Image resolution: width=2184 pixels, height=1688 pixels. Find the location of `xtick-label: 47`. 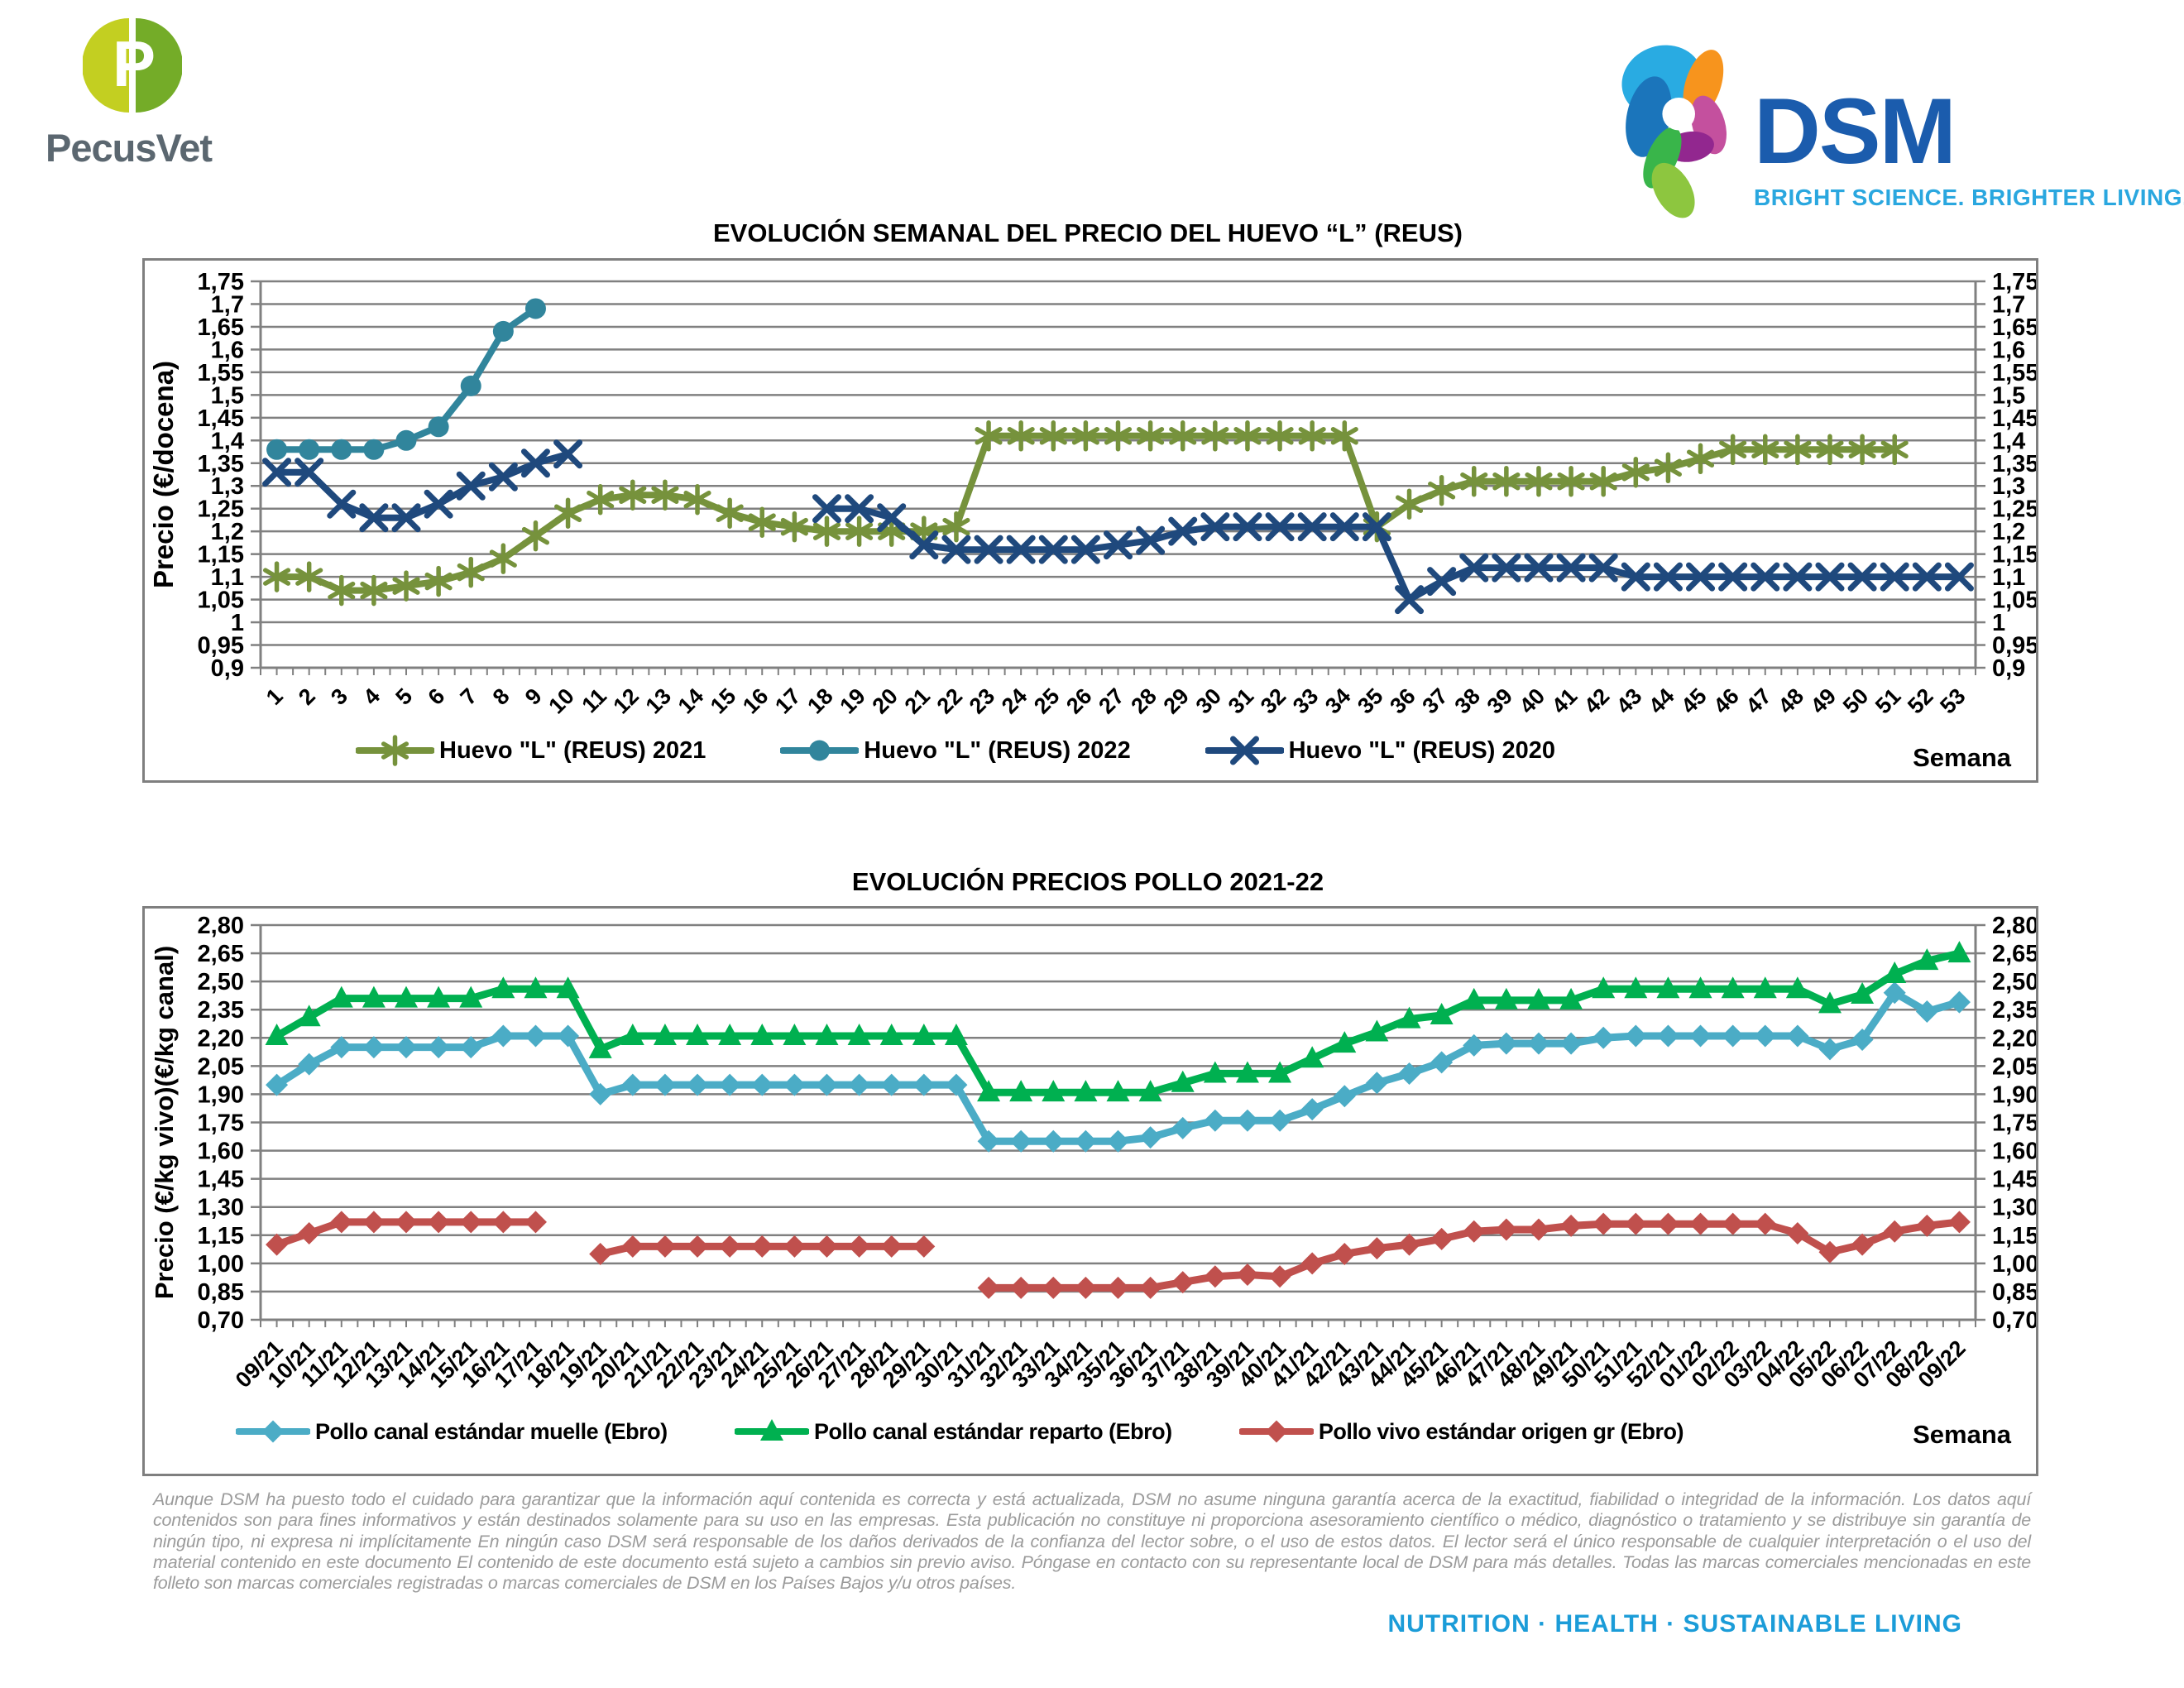

xtick-label: 47 is located at coordinates (1758, 700).